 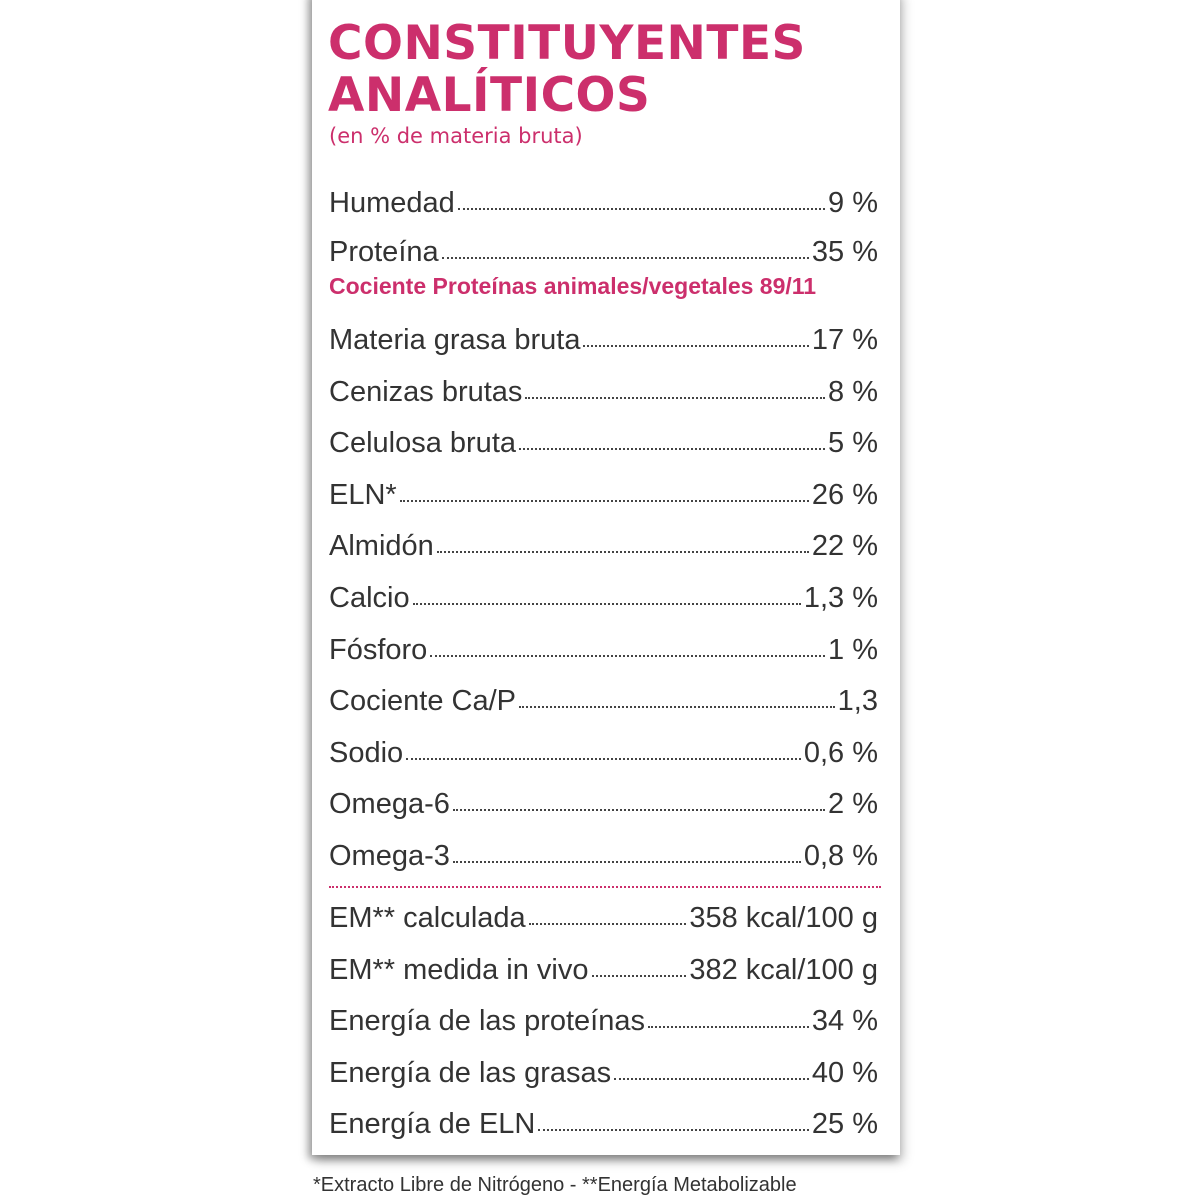 I want to click on nutrient-row: Energía de las proteínas 34 %, so click(x=603, y=1021).